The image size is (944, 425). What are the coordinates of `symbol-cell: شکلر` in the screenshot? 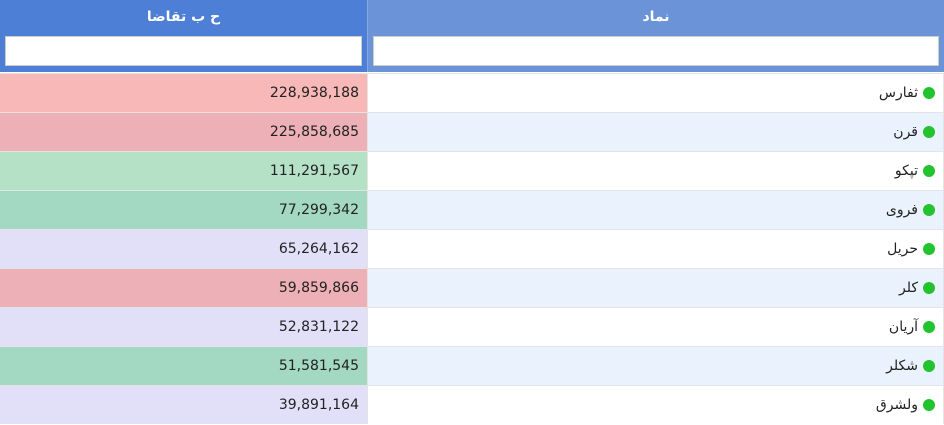 It's located at (656, 366).